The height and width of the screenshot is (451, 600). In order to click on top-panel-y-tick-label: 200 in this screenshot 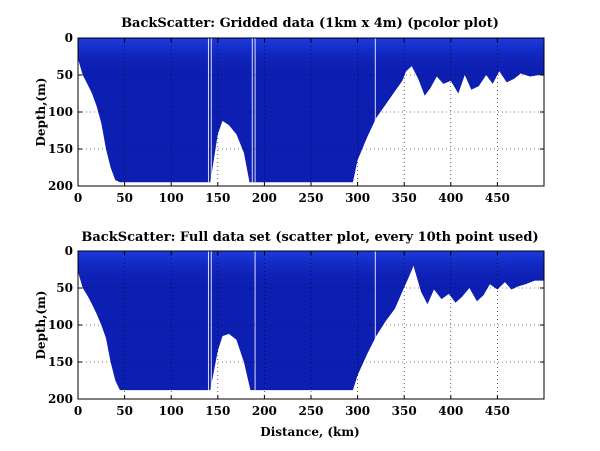, I will do `click(60, 186)`.